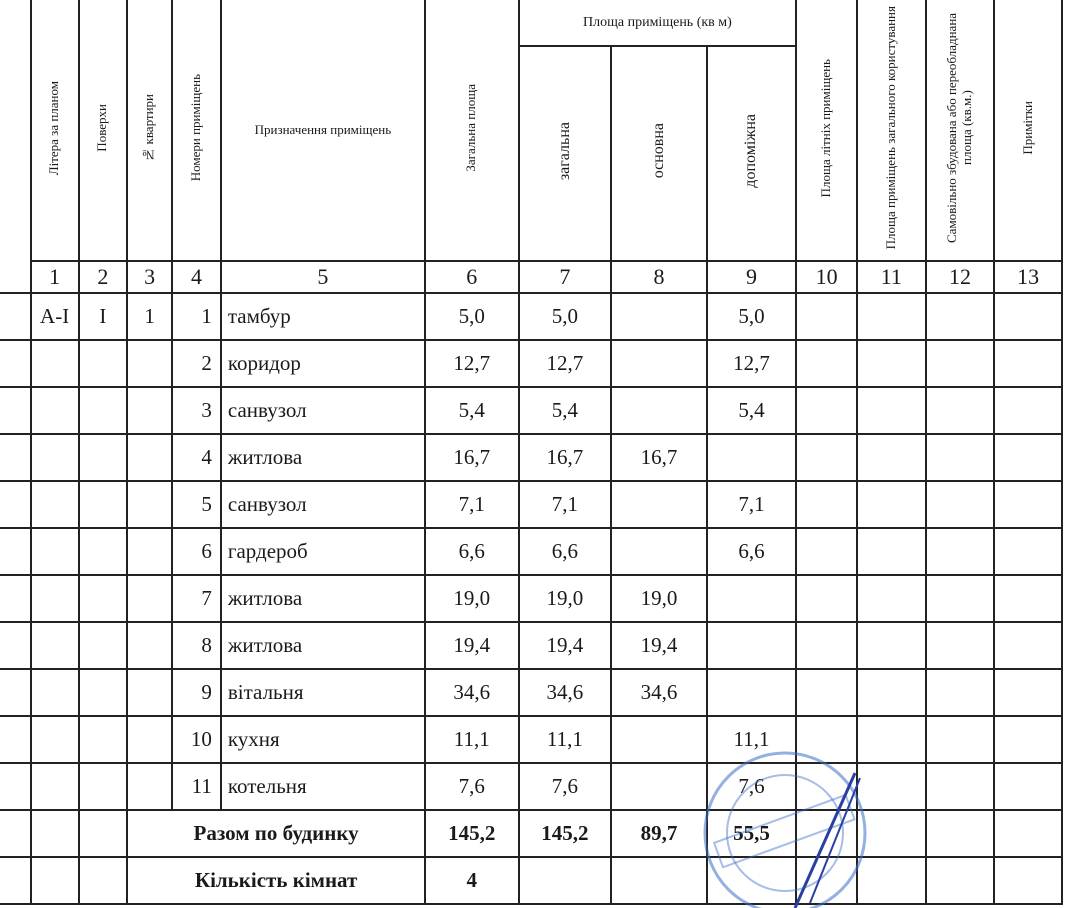 The height and width of the screenshot is (908, 1065). What do you see at coordinates (751, 504) in the screenshot?
I see `cell-aux: 7,1` at bounding box center [751, 504].